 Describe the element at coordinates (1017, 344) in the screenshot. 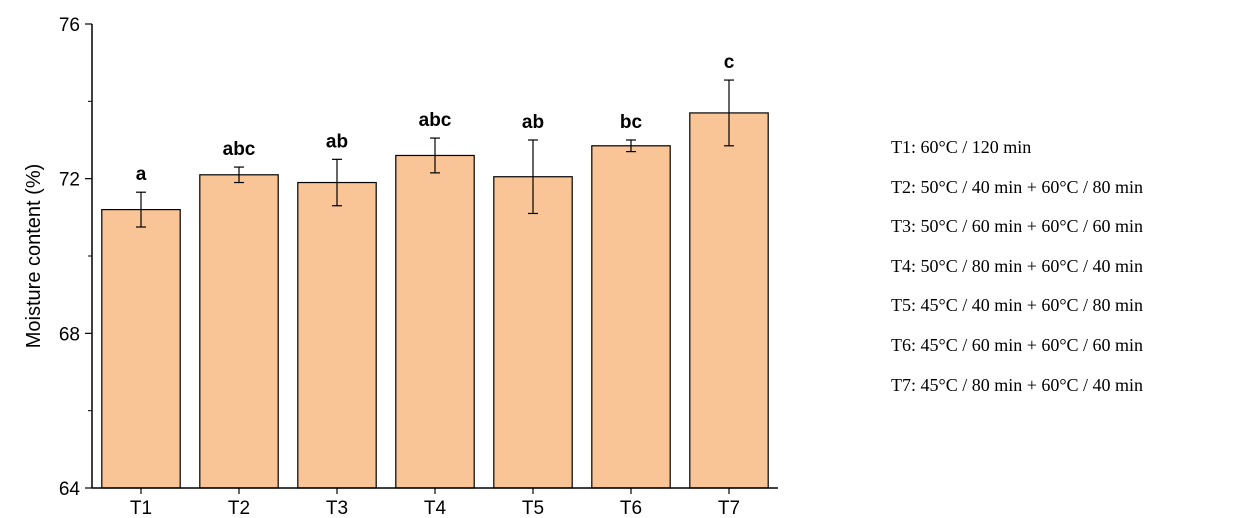

I see `legend-item-t6: T6: 45°C / 60 min + 60°C / 60 min` at that location.